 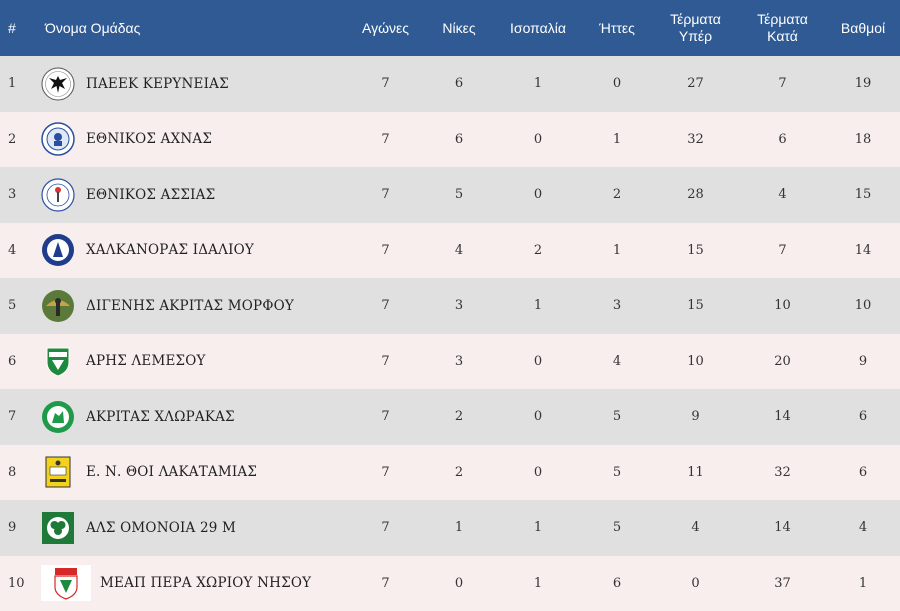 I want to click on row-position: 2, so click(x=18, y=140).